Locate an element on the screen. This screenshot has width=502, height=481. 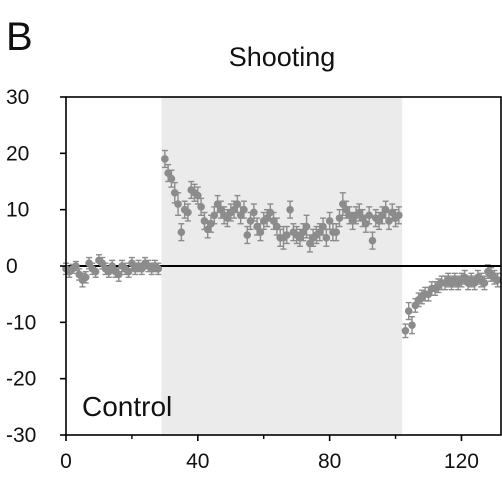
x-tick-label: 120 is located at coordinates (461, 461).